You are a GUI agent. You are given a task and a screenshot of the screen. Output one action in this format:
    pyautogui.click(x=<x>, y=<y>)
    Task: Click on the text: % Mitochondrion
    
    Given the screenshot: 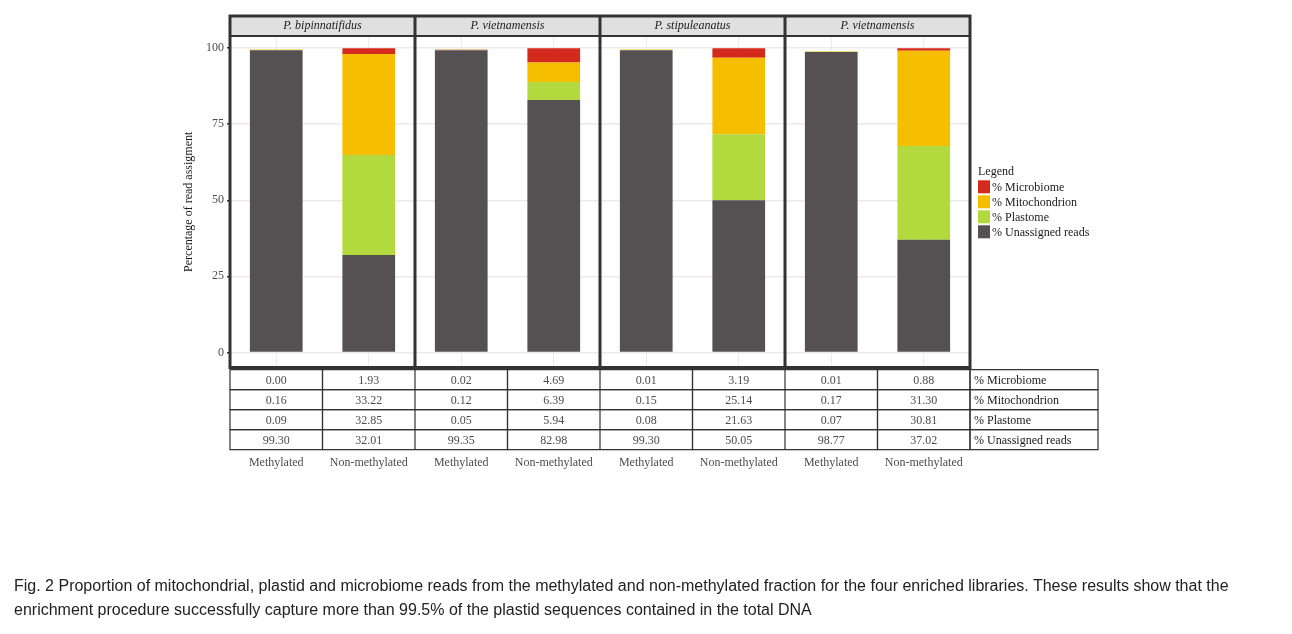 What is the action you would take?
    pyautogui.click(x=1016, y=399)
    